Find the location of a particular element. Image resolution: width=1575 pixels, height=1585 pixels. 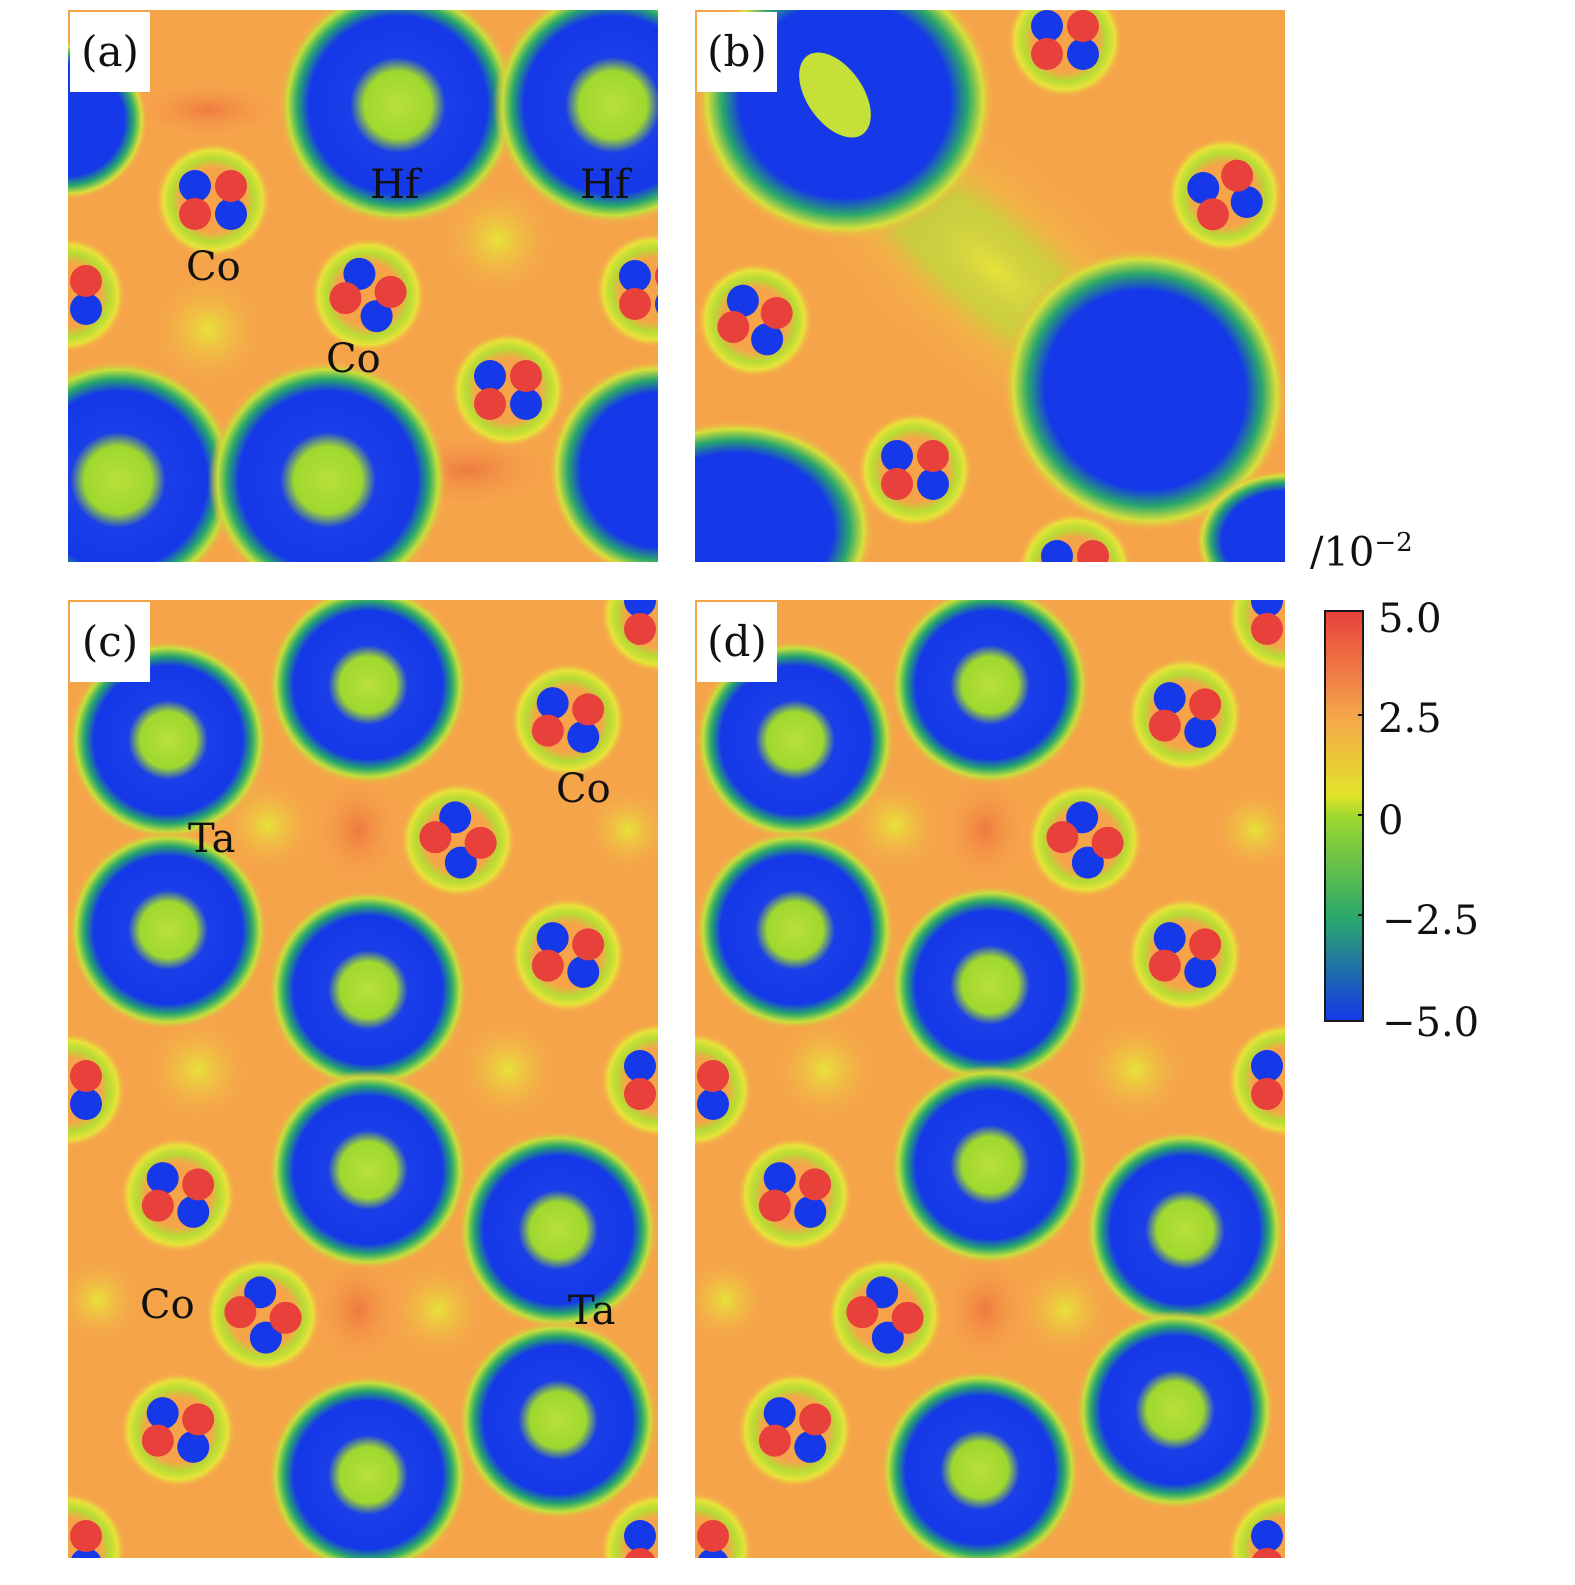

panel-a-map is located at coordinates (363, 286).